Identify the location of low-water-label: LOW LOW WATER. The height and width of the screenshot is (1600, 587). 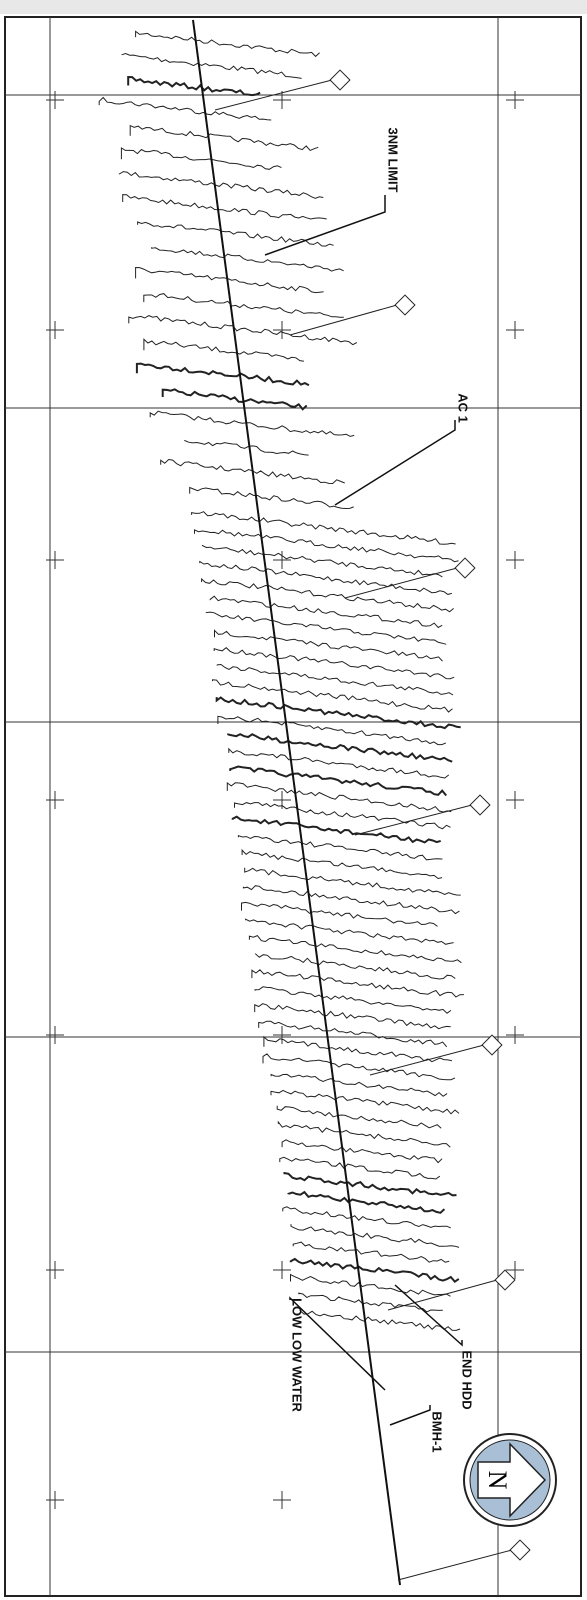
(297, 1355).